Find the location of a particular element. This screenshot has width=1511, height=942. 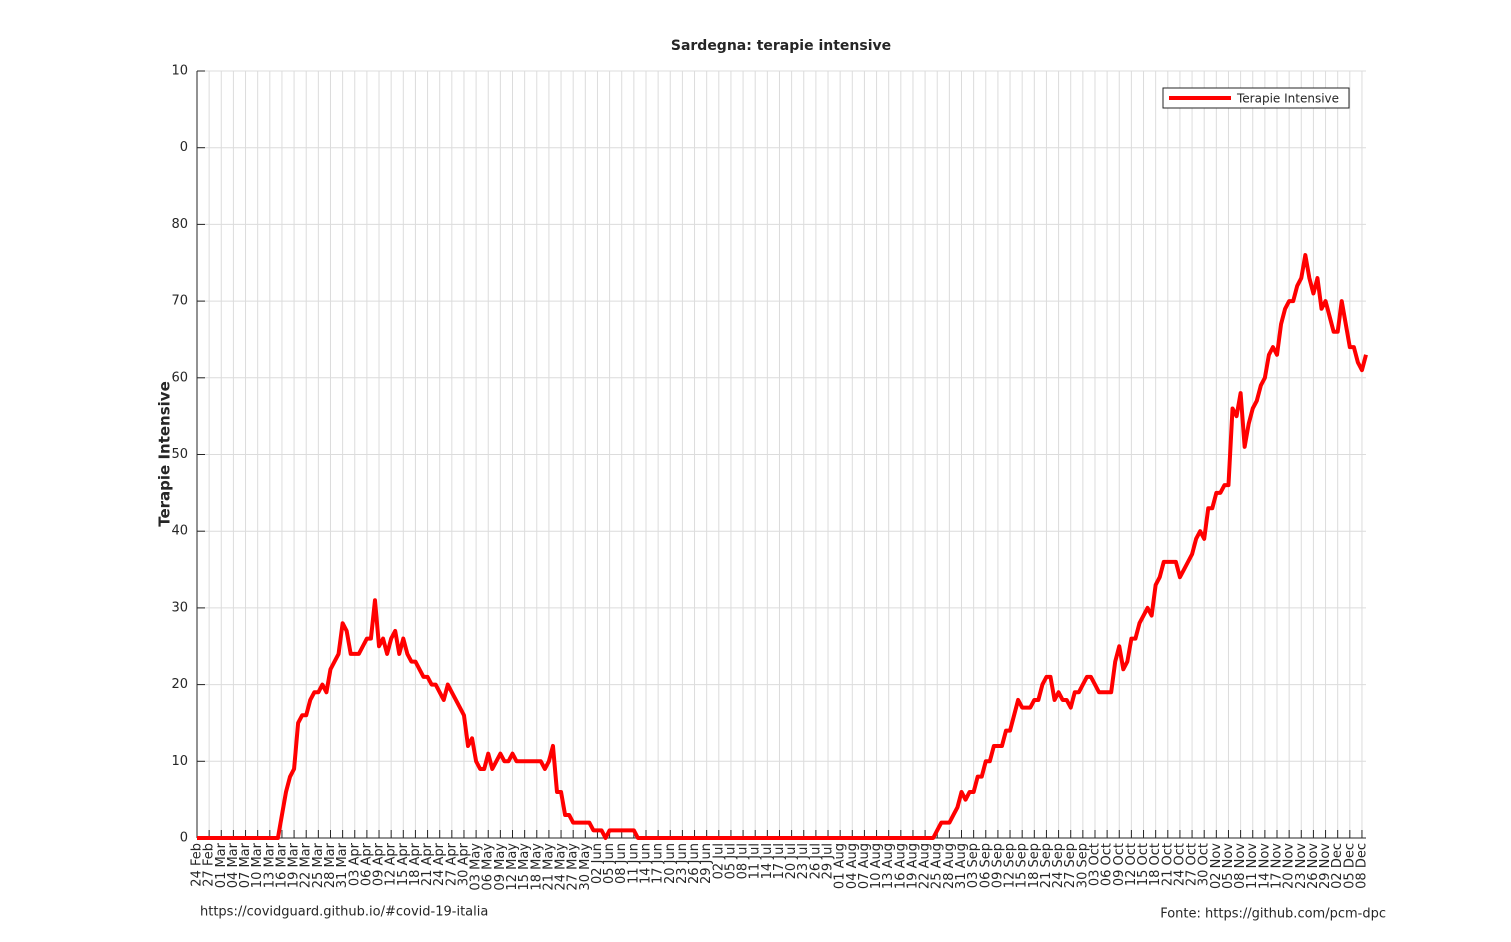

y-tick-label: 70 is located at coordinates (179, 301).